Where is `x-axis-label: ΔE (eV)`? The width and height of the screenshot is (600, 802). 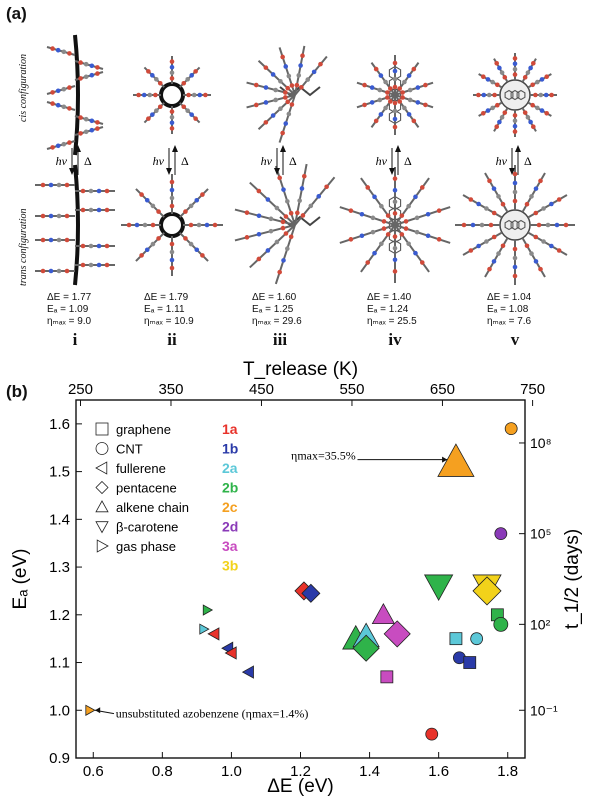 x-axis-label: ΔE (eV) is located at coordinates (300, 786).